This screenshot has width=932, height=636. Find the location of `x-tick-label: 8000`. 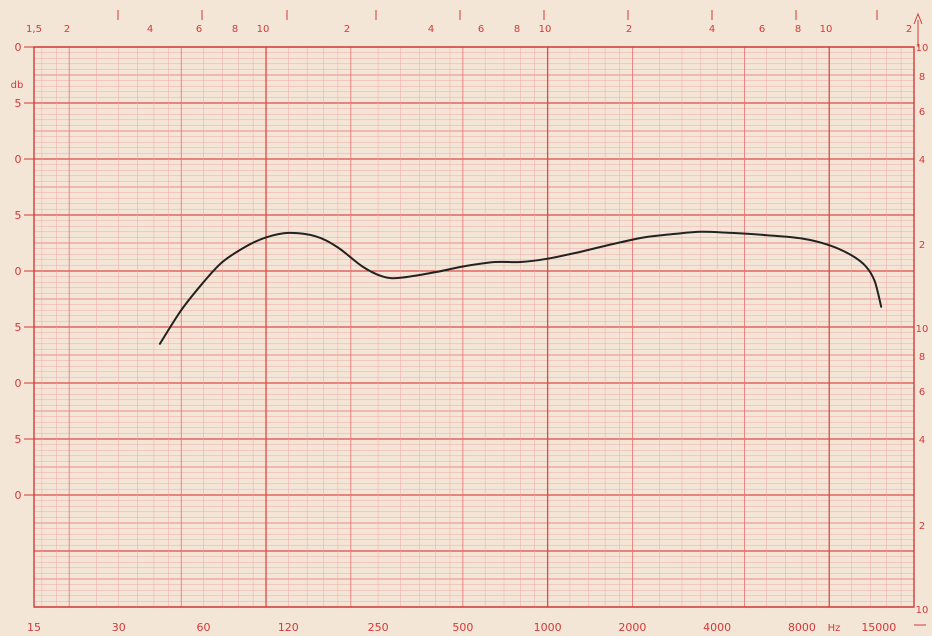

x-tick-label: 8000 is located at coordinates (802, 627).